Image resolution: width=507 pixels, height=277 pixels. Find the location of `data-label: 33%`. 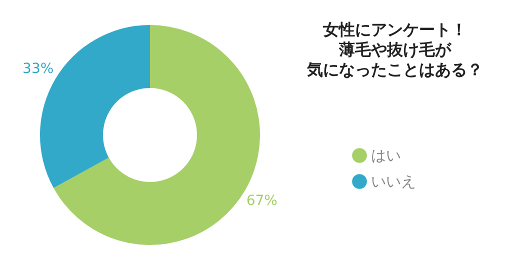

data-label: 33% is located at coordinates (38, 68).